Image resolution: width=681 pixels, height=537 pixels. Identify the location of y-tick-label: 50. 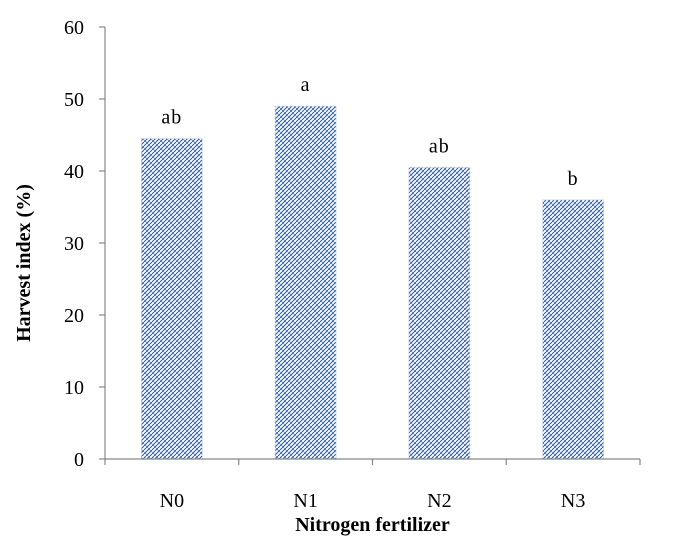
(74, 100).